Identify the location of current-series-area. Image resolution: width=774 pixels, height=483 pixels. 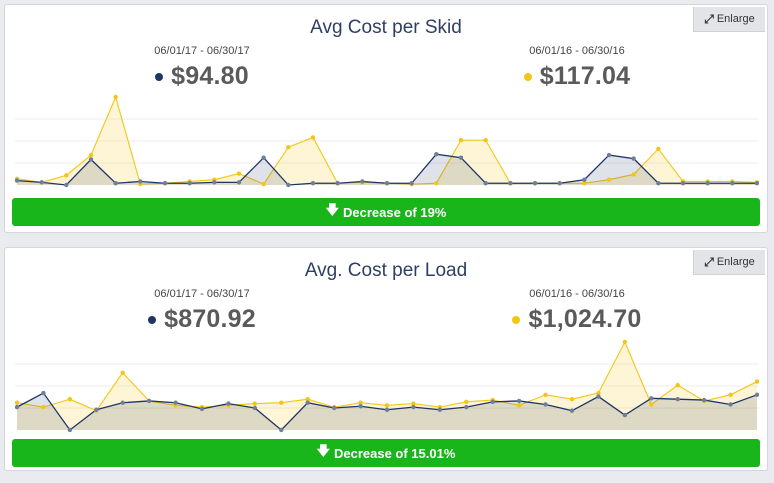
(387, 169).